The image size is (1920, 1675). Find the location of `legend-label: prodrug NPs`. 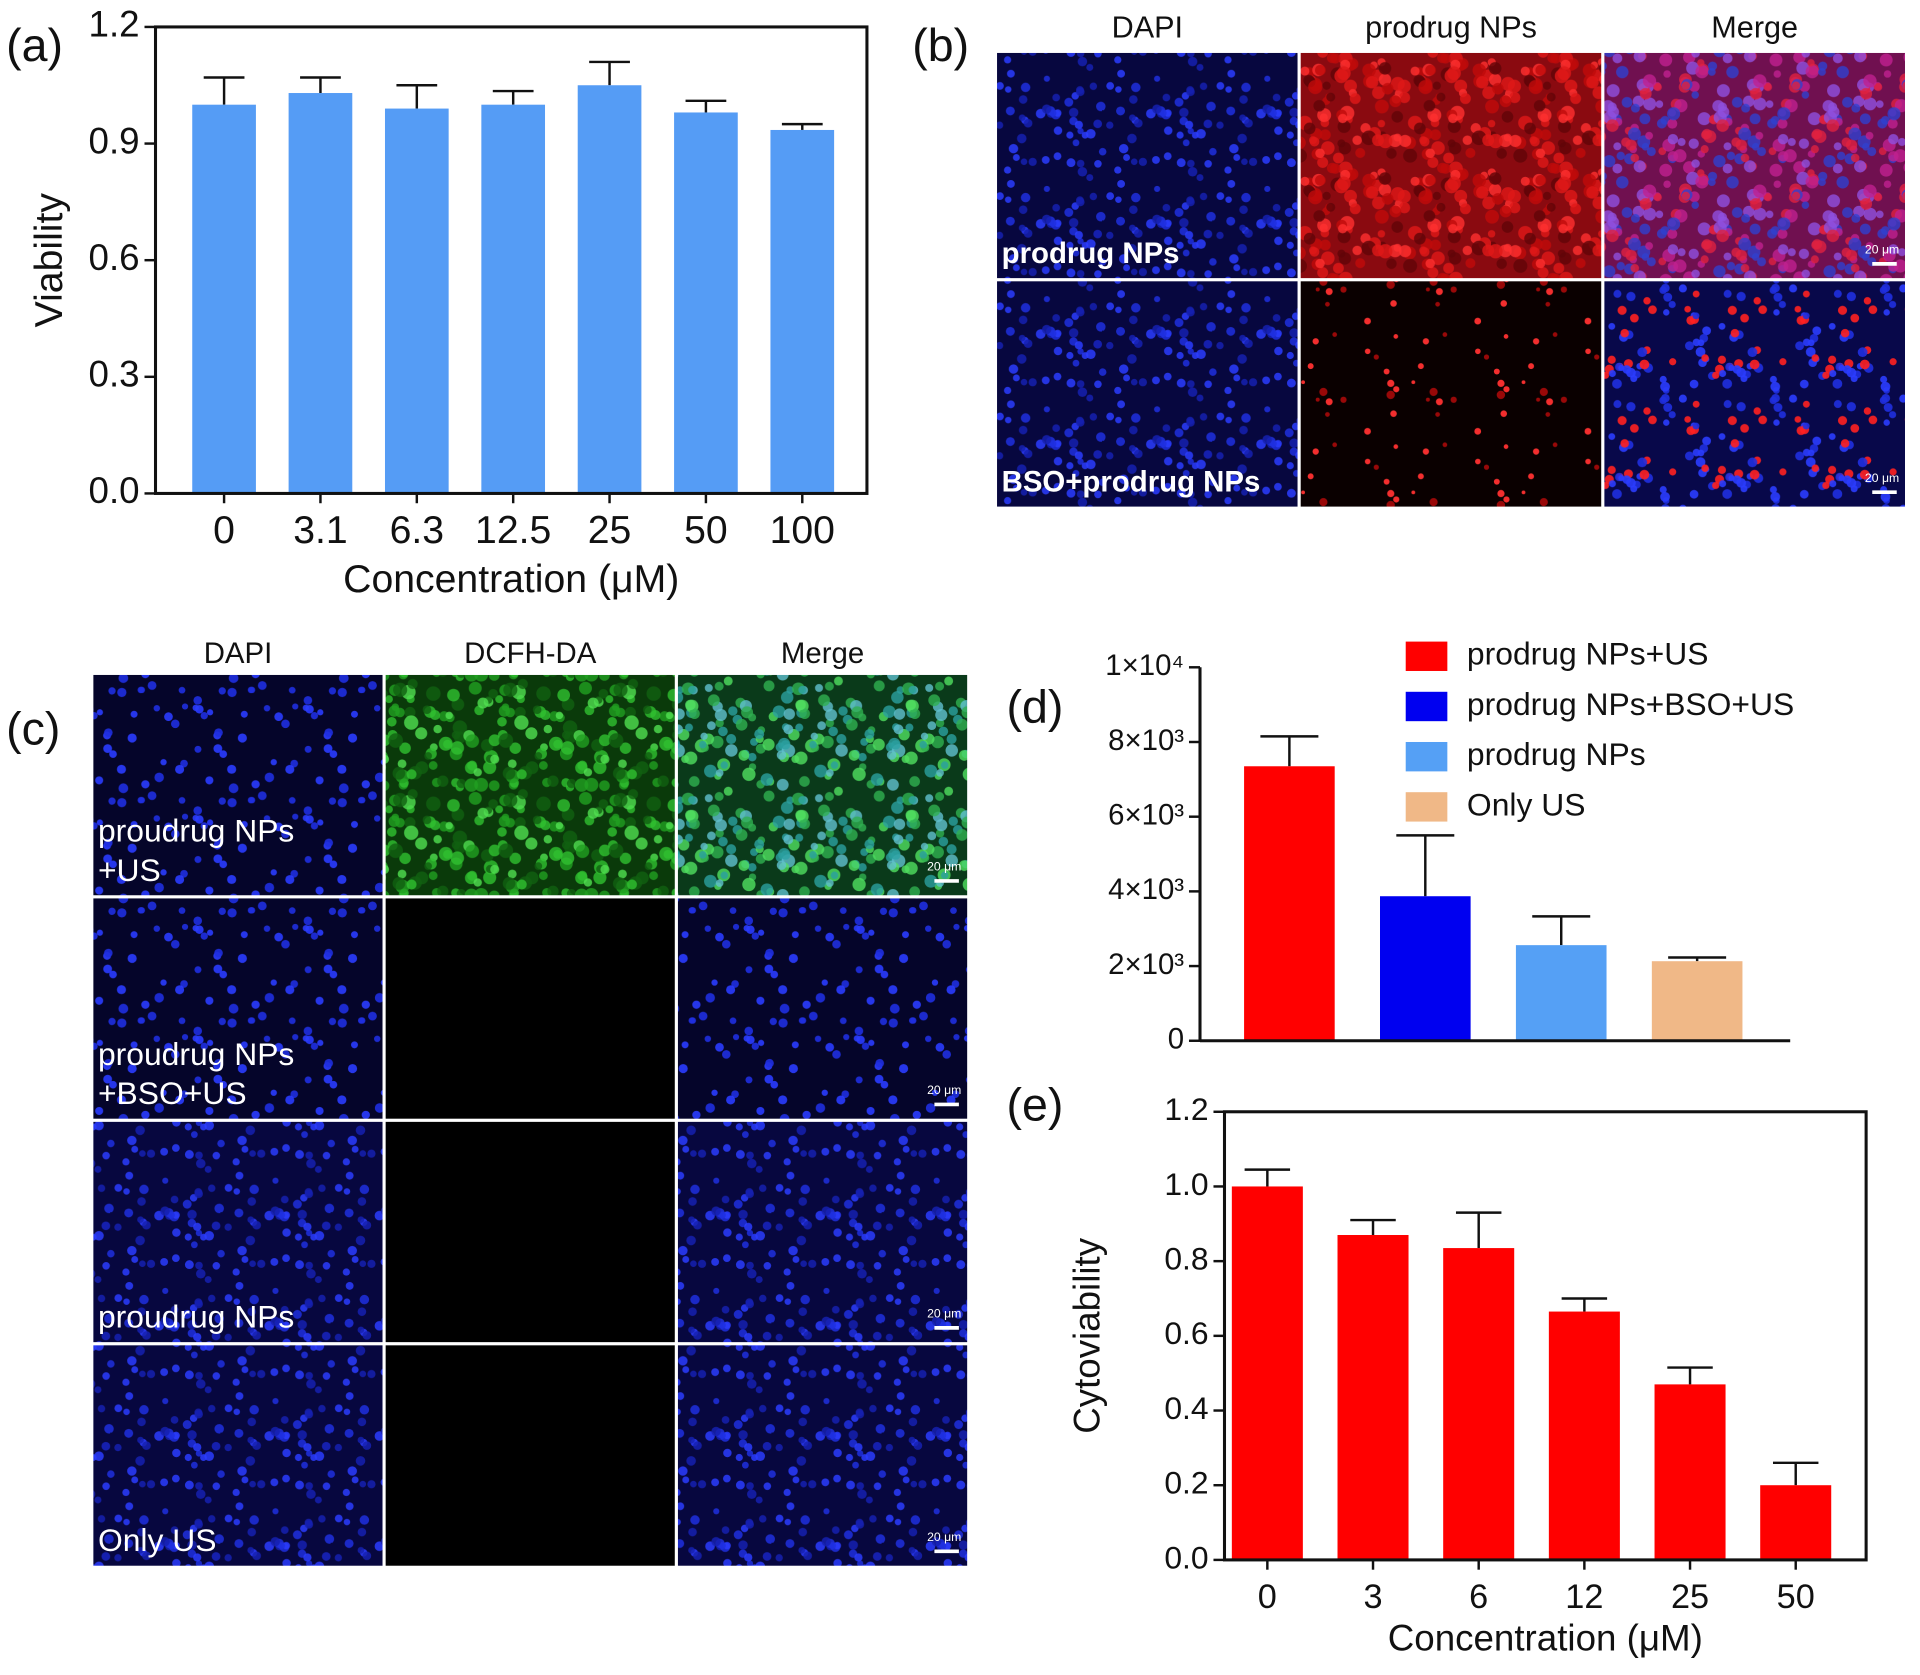

legend-label: prodrug NPs is located at coordinates (1556, 754).